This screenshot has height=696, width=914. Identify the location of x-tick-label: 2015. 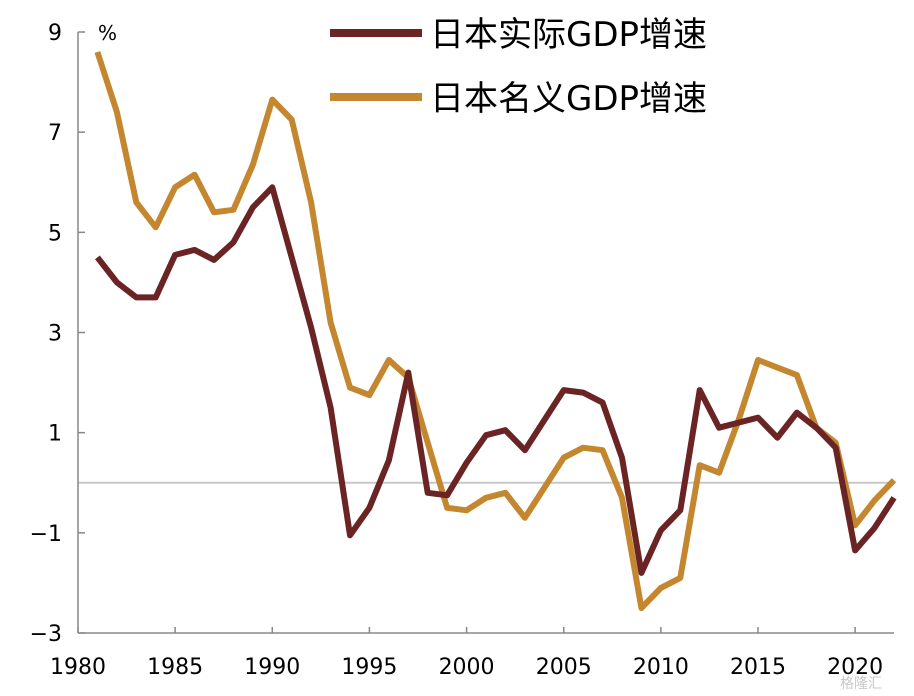
(758, 667).